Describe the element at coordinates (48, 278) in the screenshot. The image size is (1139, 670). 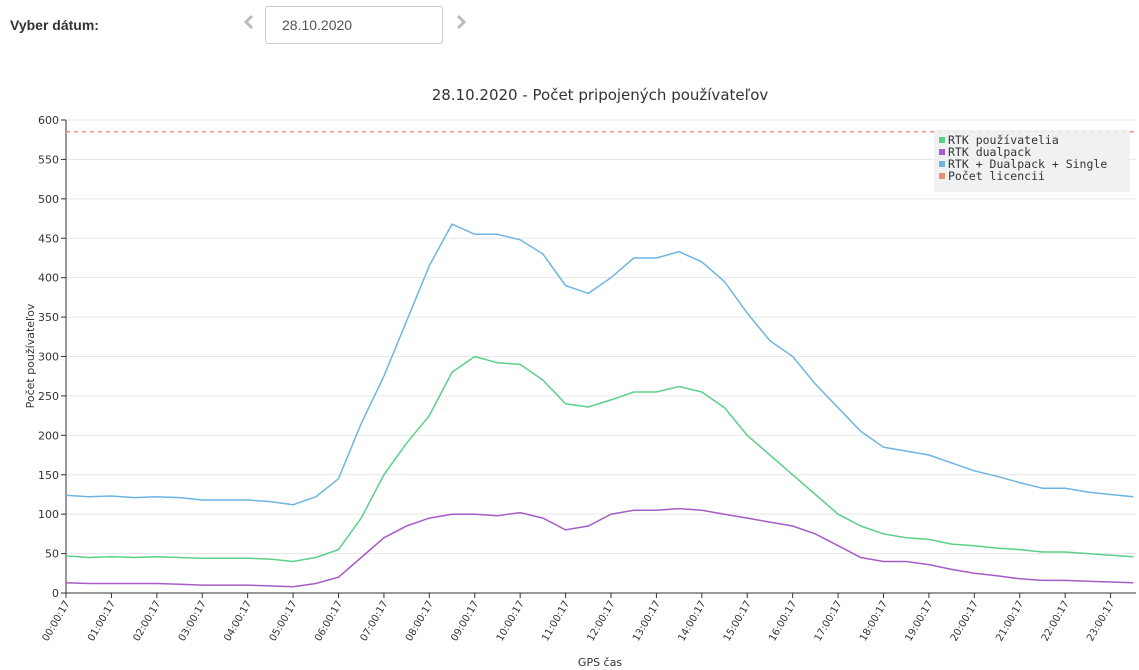
I see `y-tick-label: 400` at that location.